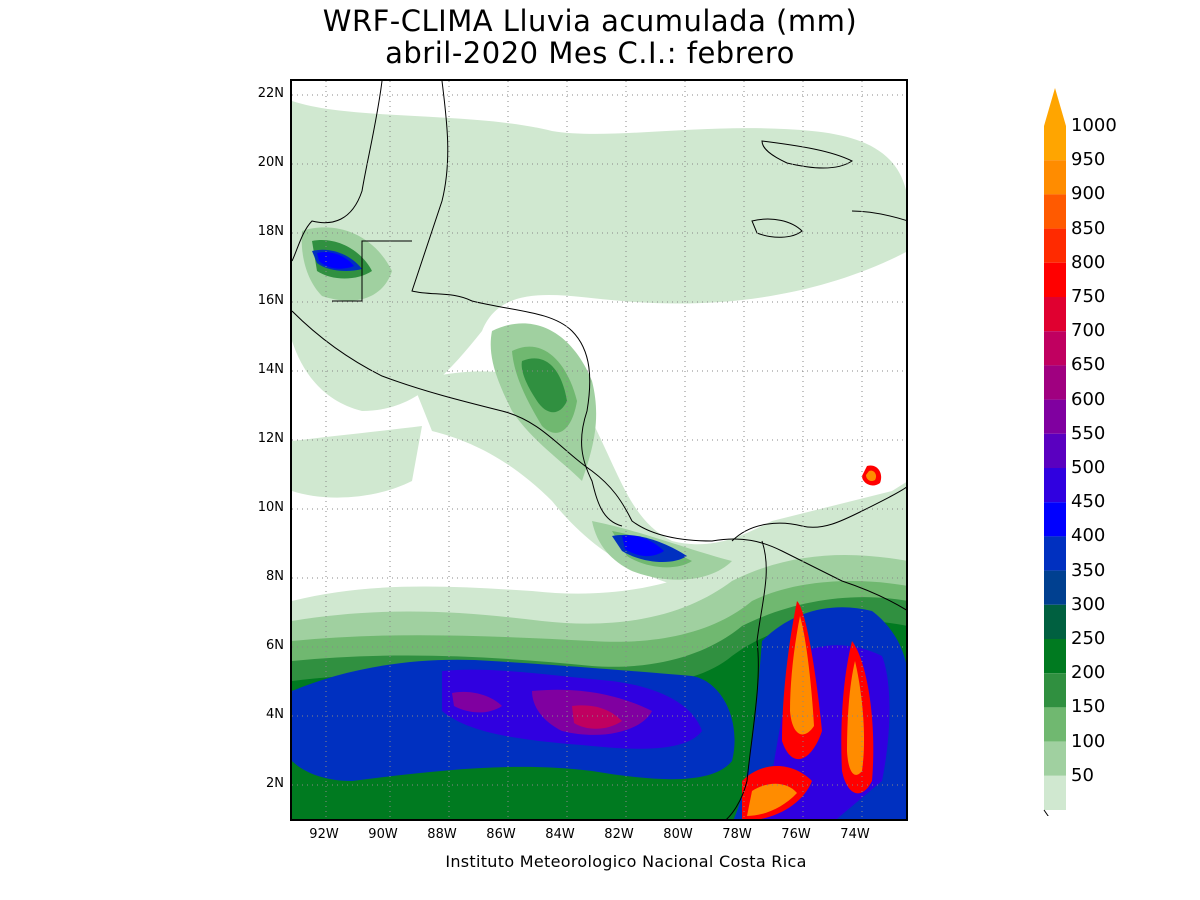 The height and width of the screenshot is (900, 1200). I want to click on lat-tick-label: 12N, so click(270, 438).